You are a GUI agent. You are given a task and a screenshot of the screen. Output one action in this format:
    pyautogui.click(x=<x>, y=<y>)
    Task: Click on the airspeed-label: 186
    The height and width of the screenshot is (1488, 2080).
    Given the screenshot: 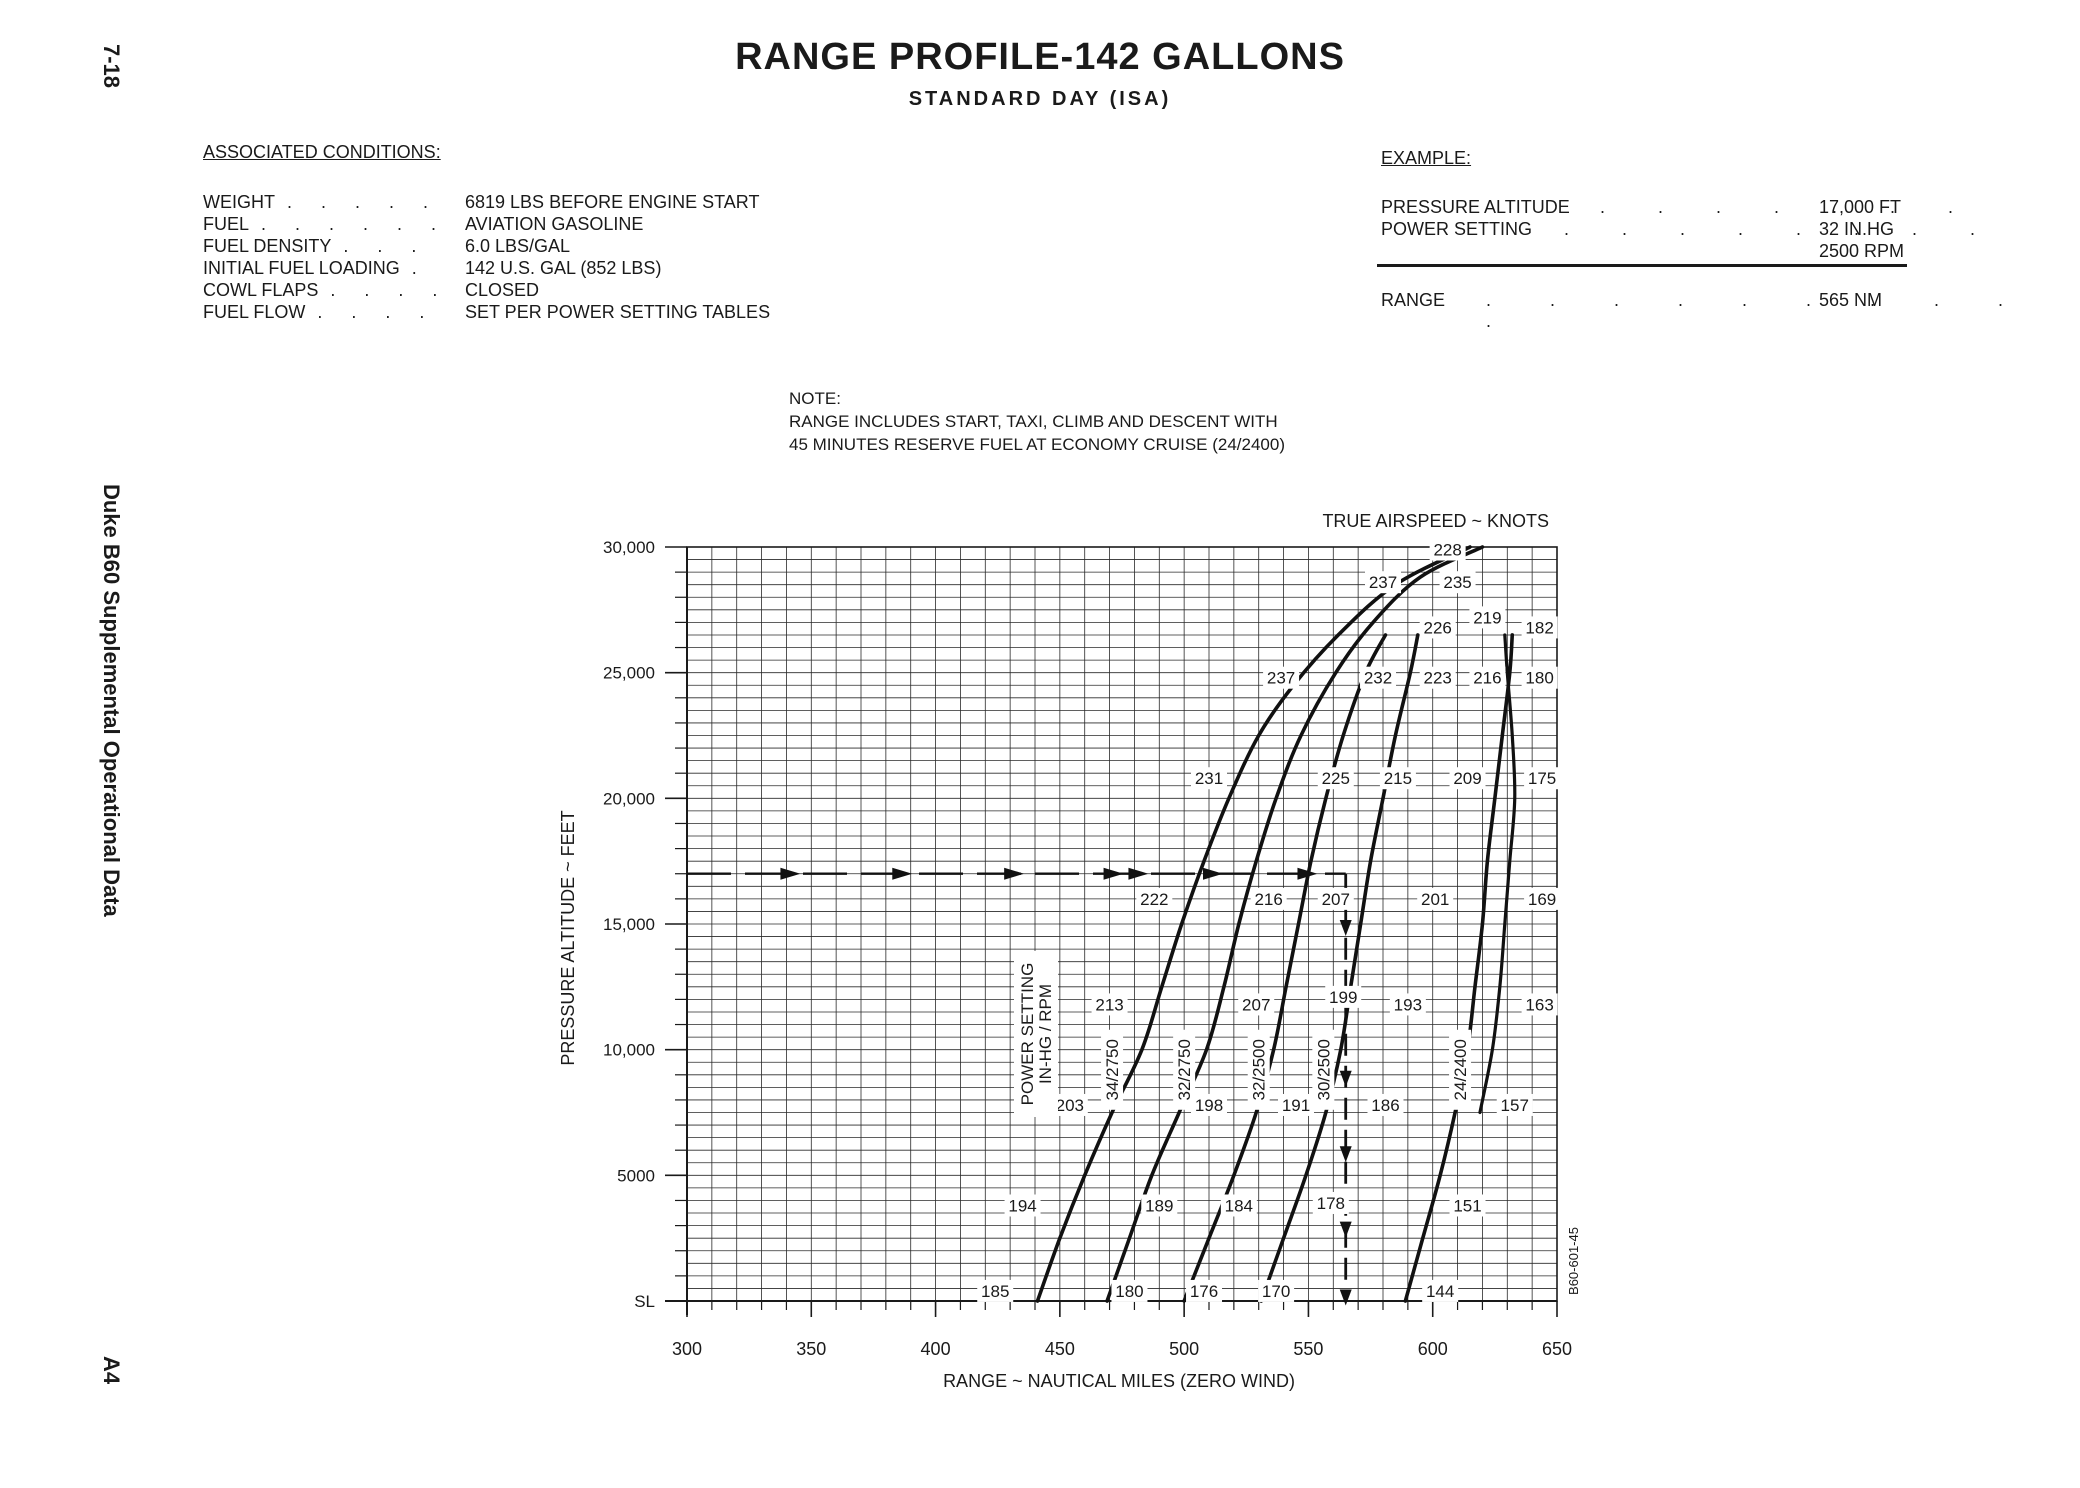 What is the action you would take?
    pyautogui.click(x=1385, y=1105)
    